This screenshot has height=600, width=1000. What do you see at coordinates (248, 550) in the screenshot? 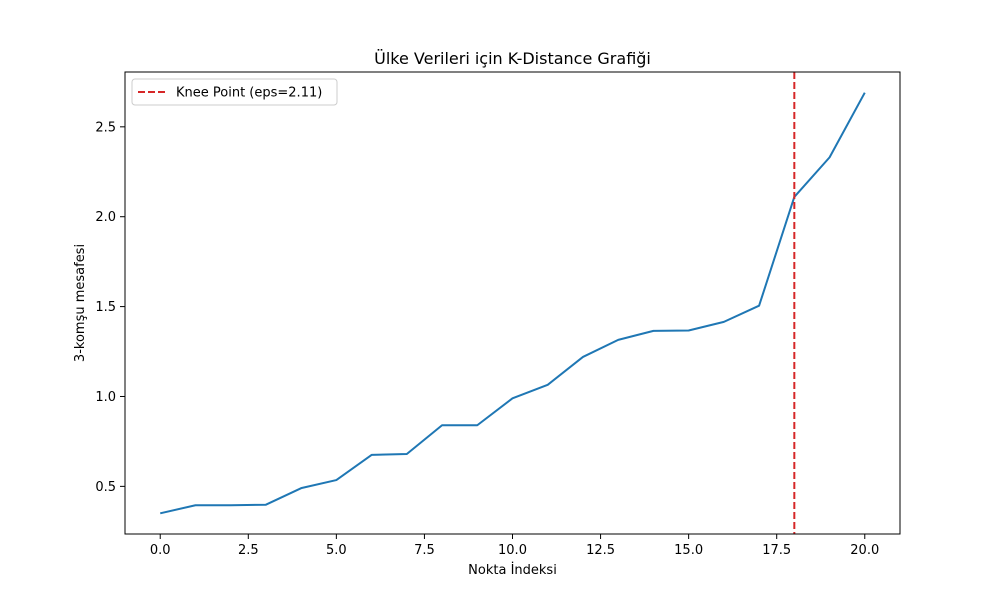
I see `x-tick-label: 2.5` at bounding box center [248, 550].